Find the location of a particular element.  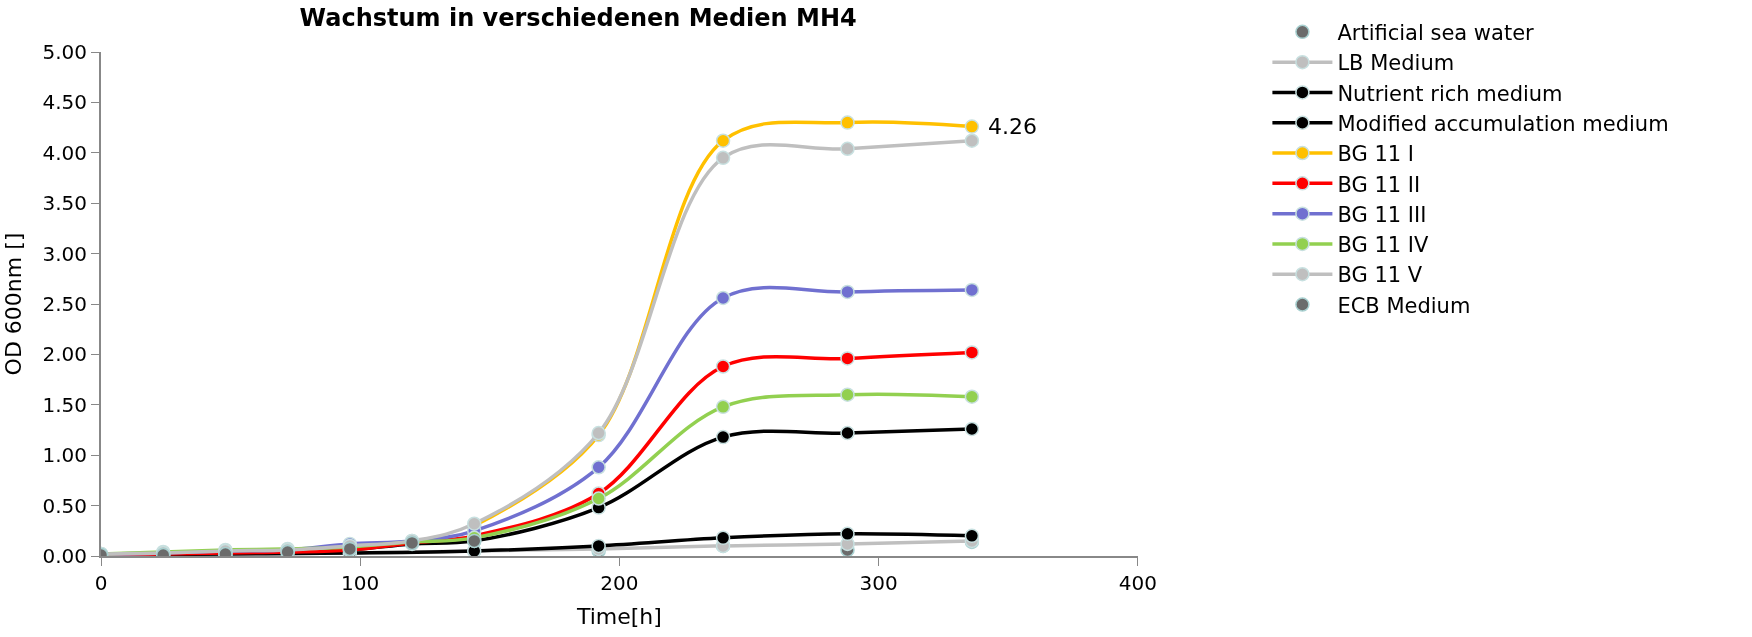

y-tick-label: 1.50 is located at coordinates (64, 404).